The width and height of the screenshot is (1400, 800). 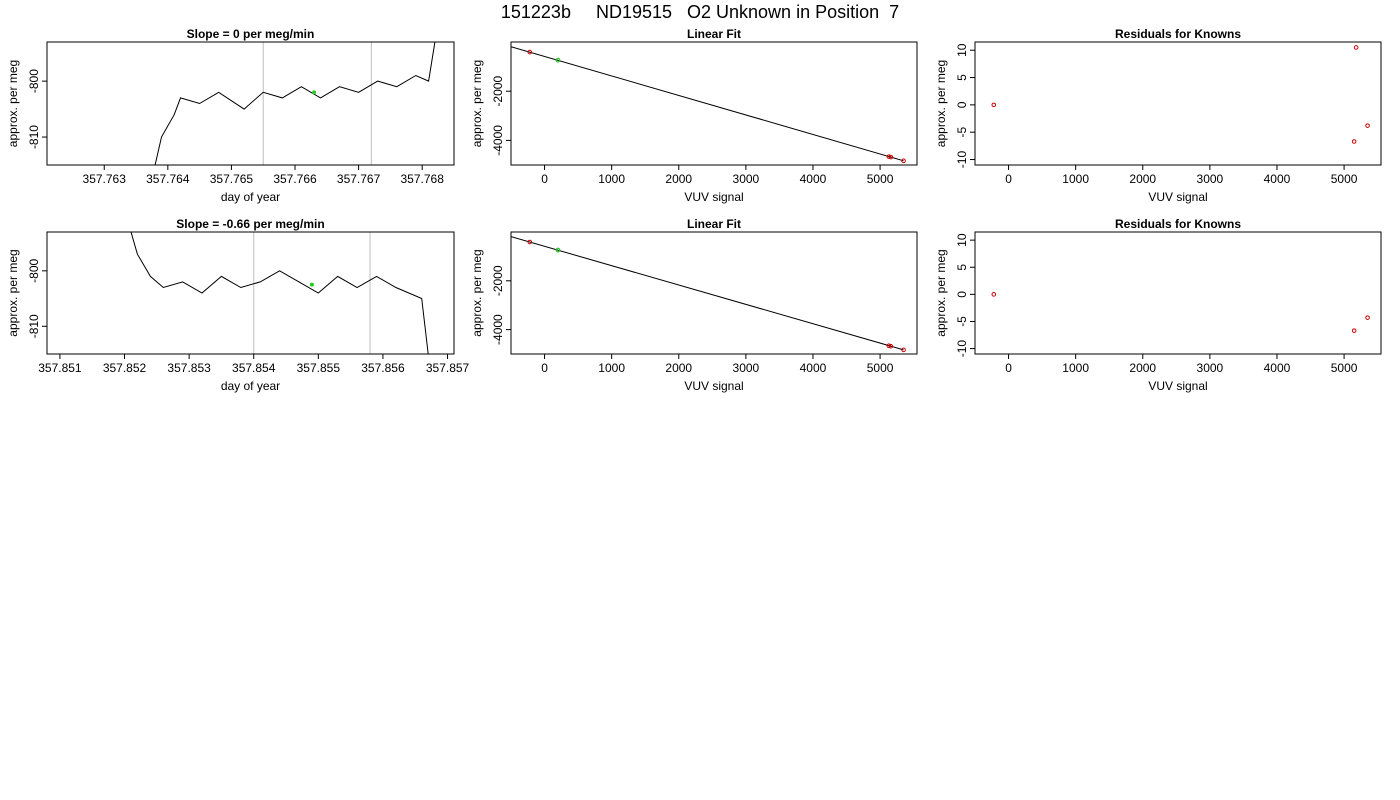 I want to click on x-tick-label: 357.855, so click(x=319, y=368).